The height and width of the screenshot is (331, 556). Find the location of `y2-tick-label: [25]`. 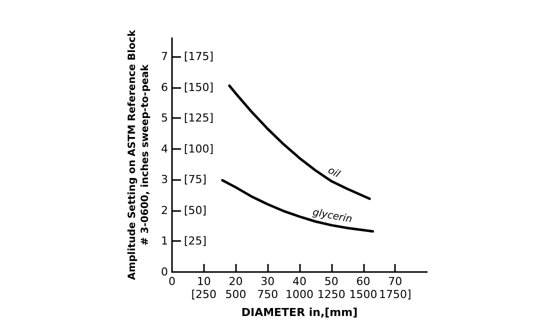

y2-tick-label: [25] is located at coordinates (195, 241).